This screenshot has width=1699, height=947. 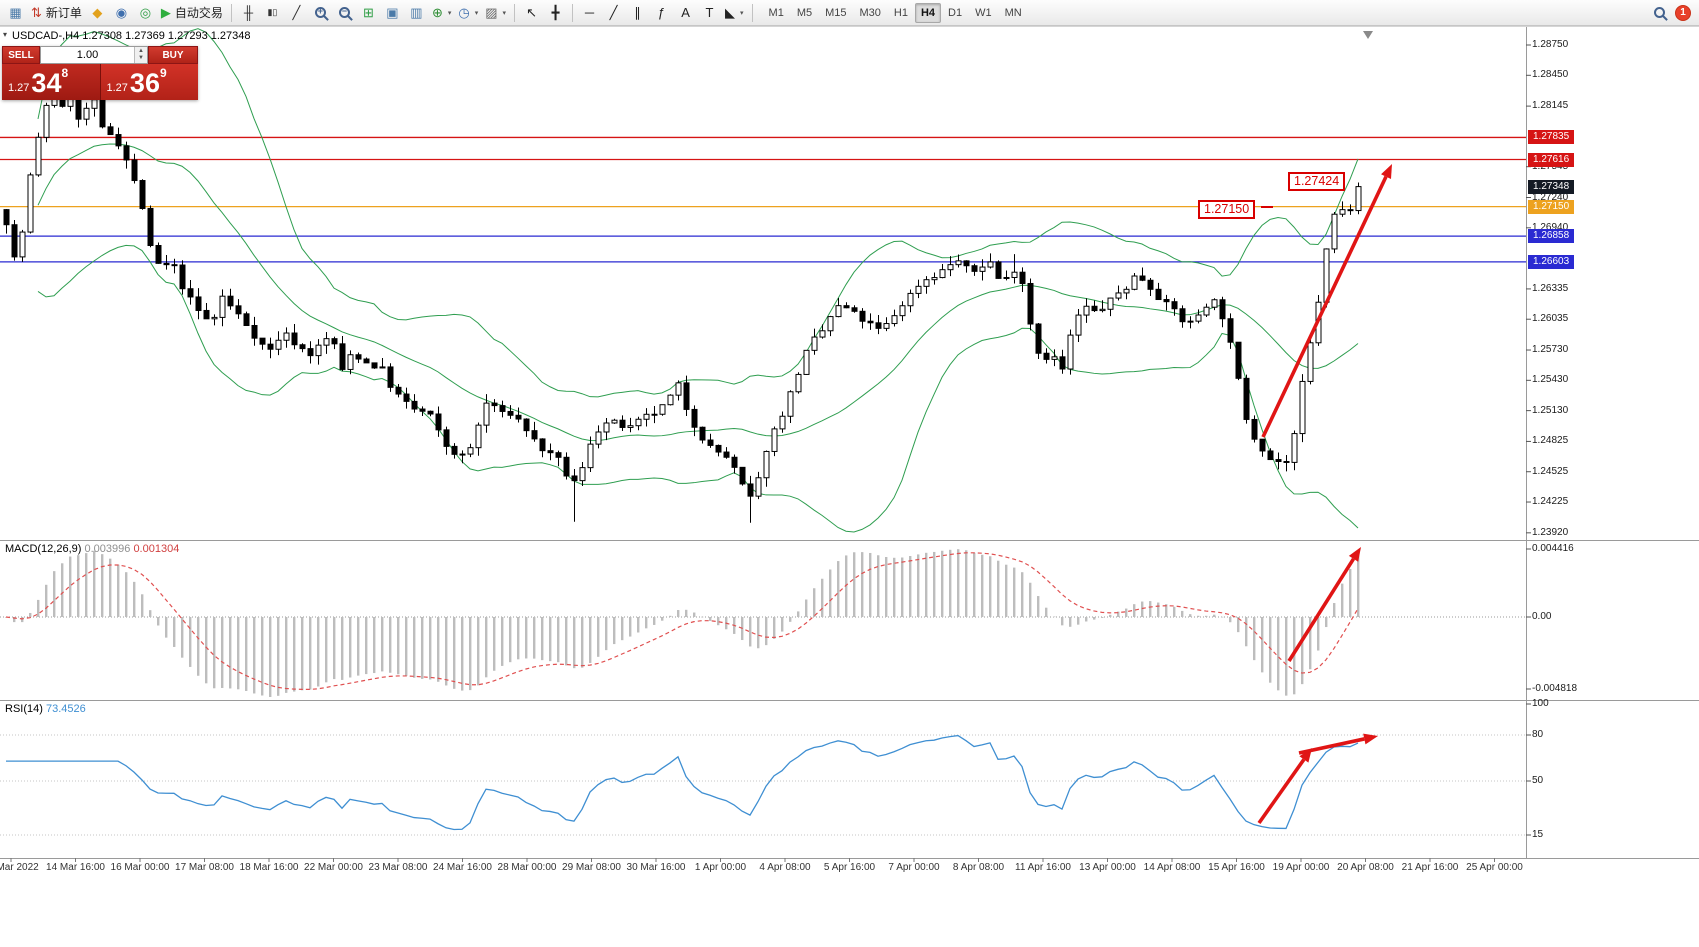 What do you see at coordinates (1538, 734) in the screenshot?
I see `rsi-scale-label: 80` at bounding box center [1538, 734].